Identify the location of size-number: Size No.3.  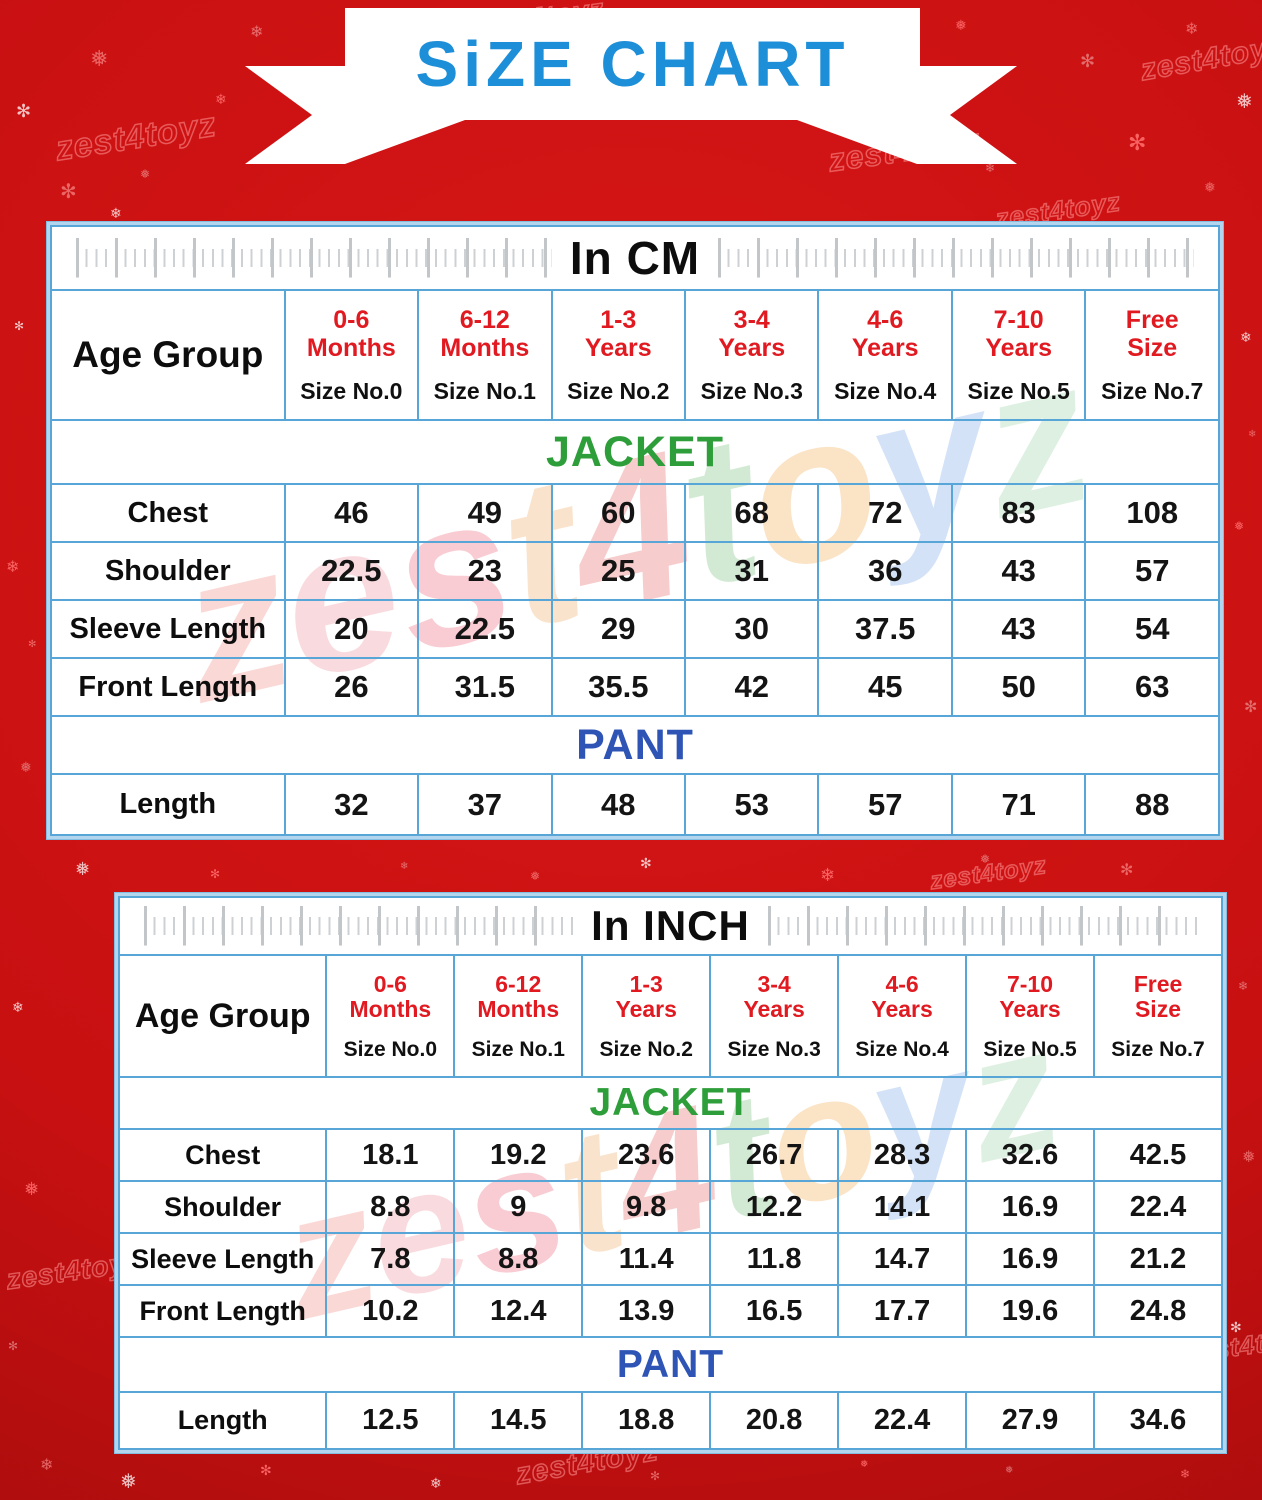
(751, 391).